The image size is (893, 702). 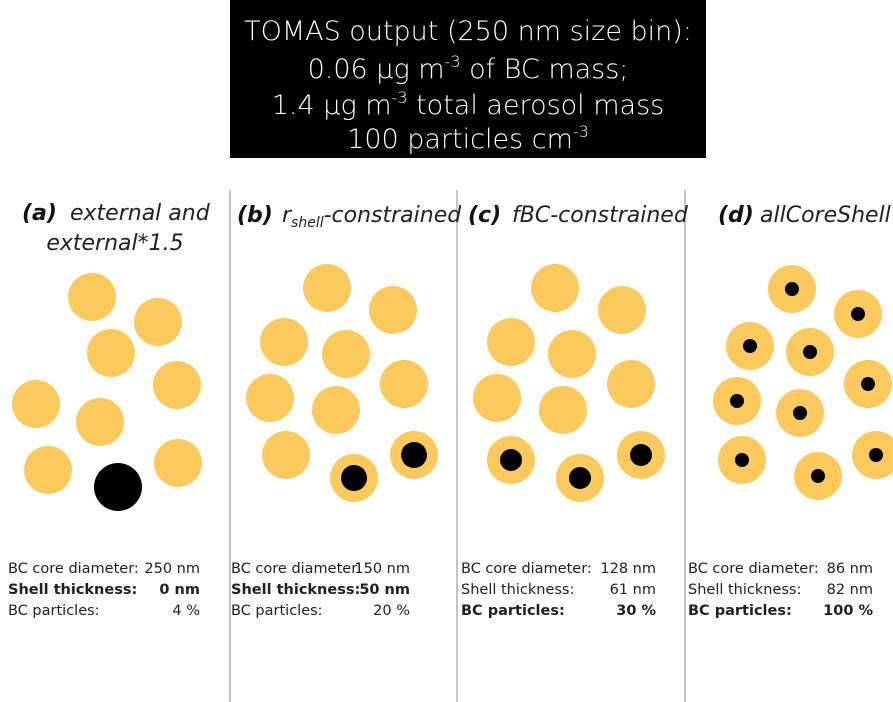 I want to click on header-line: 1.4 μg m-3 total aerosol mass, so click(x=468, y=104).